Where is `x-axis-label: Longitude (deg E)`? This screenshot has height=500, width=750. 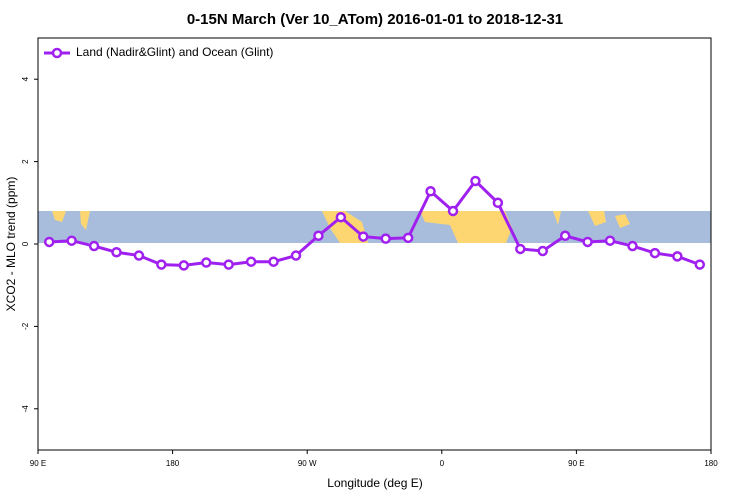 x-axis-label: Longitude (deg E) is located at coordinates (374, 483).